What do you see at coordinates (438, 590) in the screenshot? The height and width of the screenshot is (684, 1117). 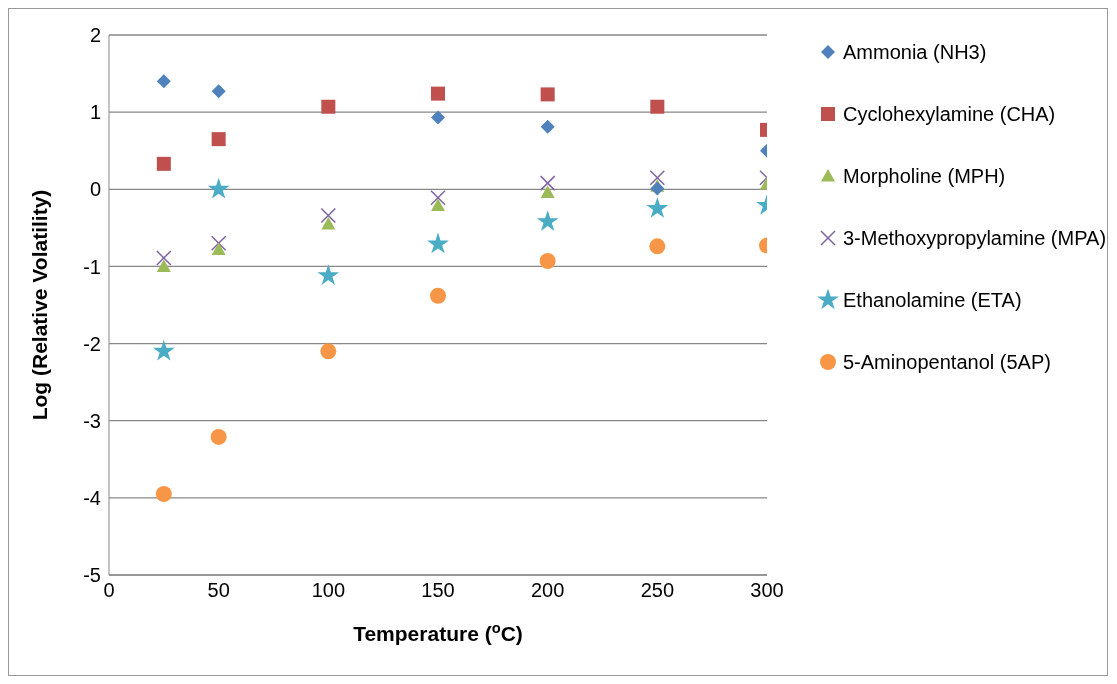 I see `x-tick-label: 150` at bounding box center [438, 590].